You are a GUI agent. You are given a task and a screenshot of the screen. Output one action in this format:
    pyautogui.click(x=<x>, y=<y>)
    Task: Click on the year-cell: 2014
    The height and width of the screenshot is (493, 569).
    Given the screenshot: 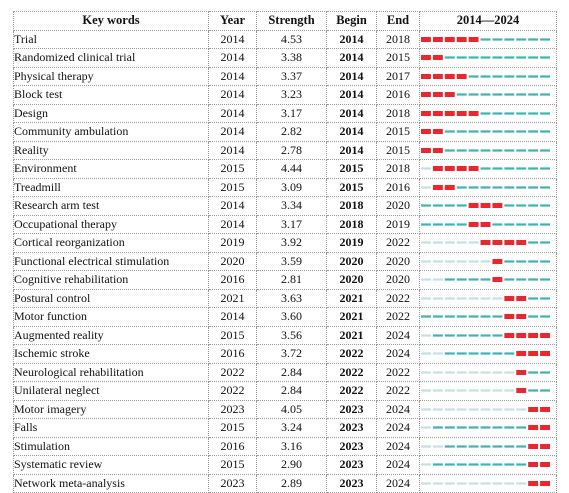 What is the action you would take?
    pyautogui.click(x=232, y=224)
    